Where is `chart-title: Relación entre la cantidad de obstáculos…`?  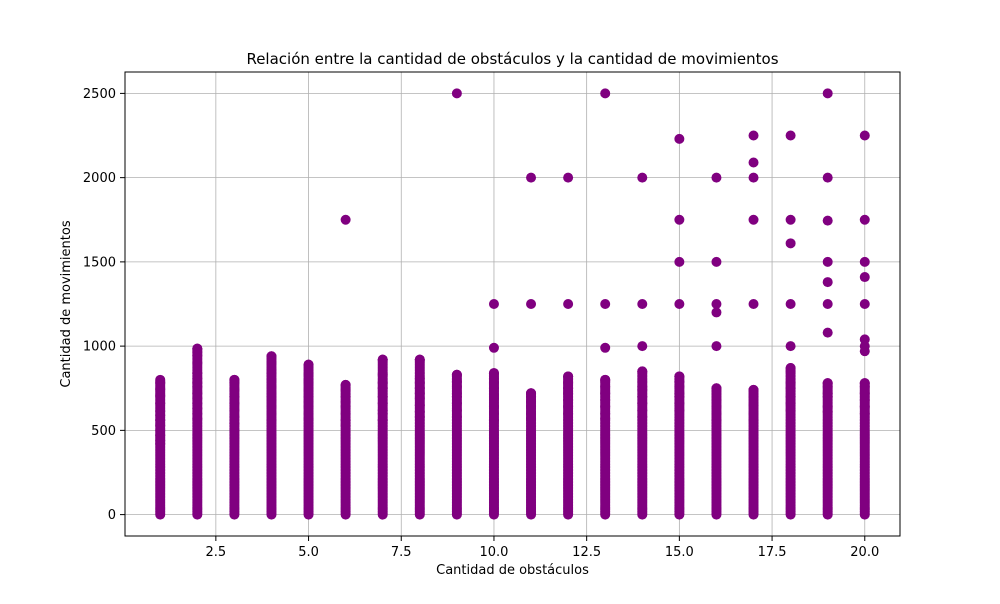 chart-title: Relación entre la cantidad de obstáculos… is located at coordinates (512, 59).